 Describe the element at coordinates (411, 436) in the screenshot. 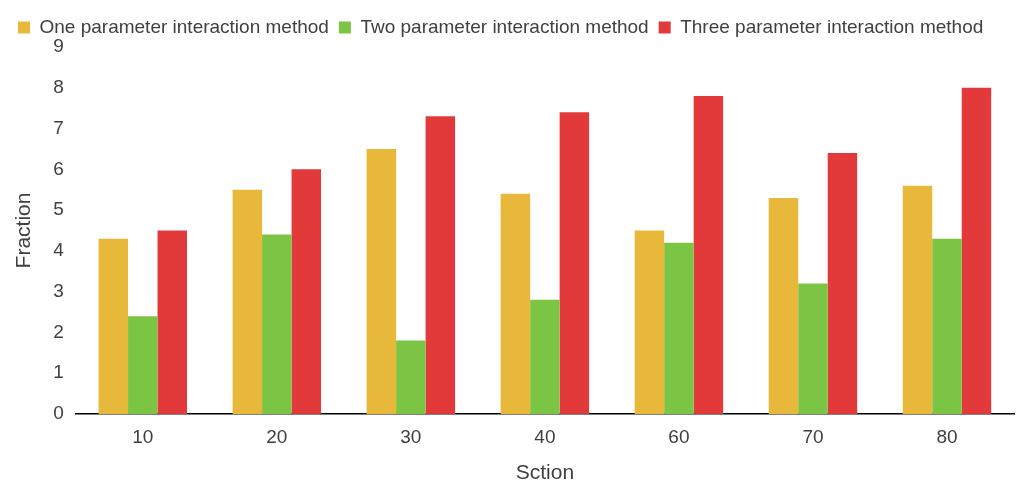

I see `x-tick-label: 30` at that location.